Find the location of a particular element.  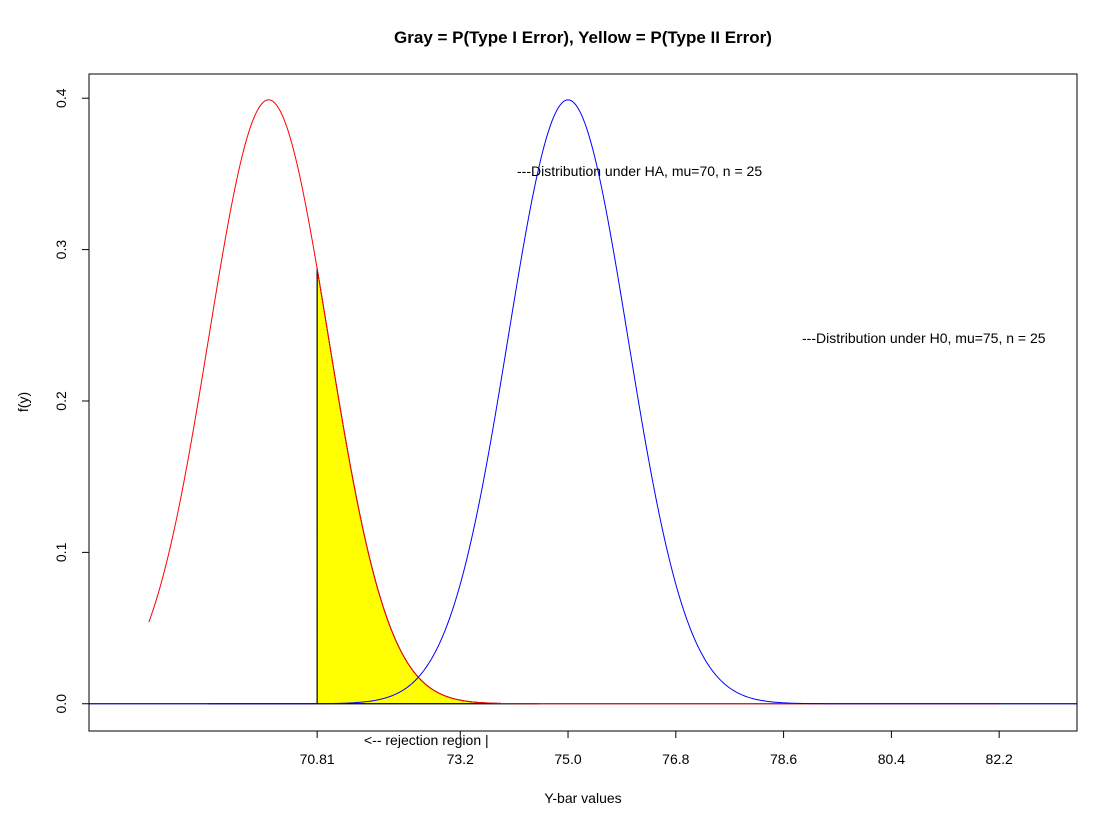

y-tick-label: 0.4 is located at coordinates (61, 98).